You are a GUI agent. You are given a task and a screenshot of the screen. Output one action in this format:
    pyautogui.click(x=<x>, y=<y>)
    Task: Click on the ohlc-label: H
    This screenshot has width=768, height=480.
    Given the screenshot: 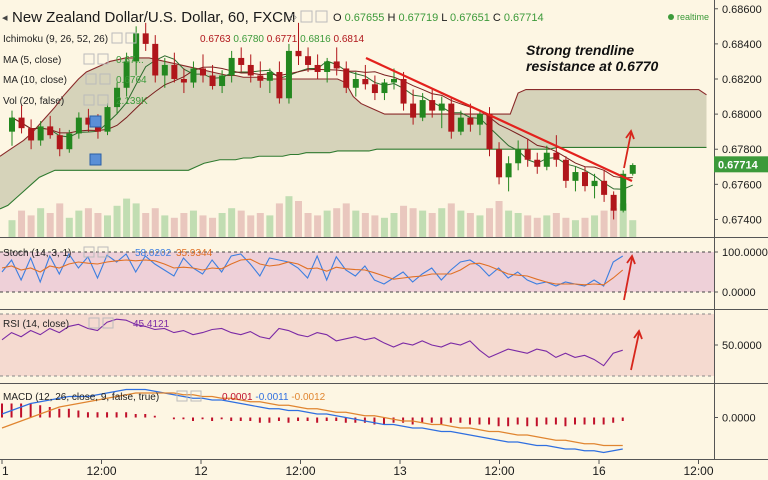 What is the action you would take?
    pyautogui.click(x=391, y=18)
    